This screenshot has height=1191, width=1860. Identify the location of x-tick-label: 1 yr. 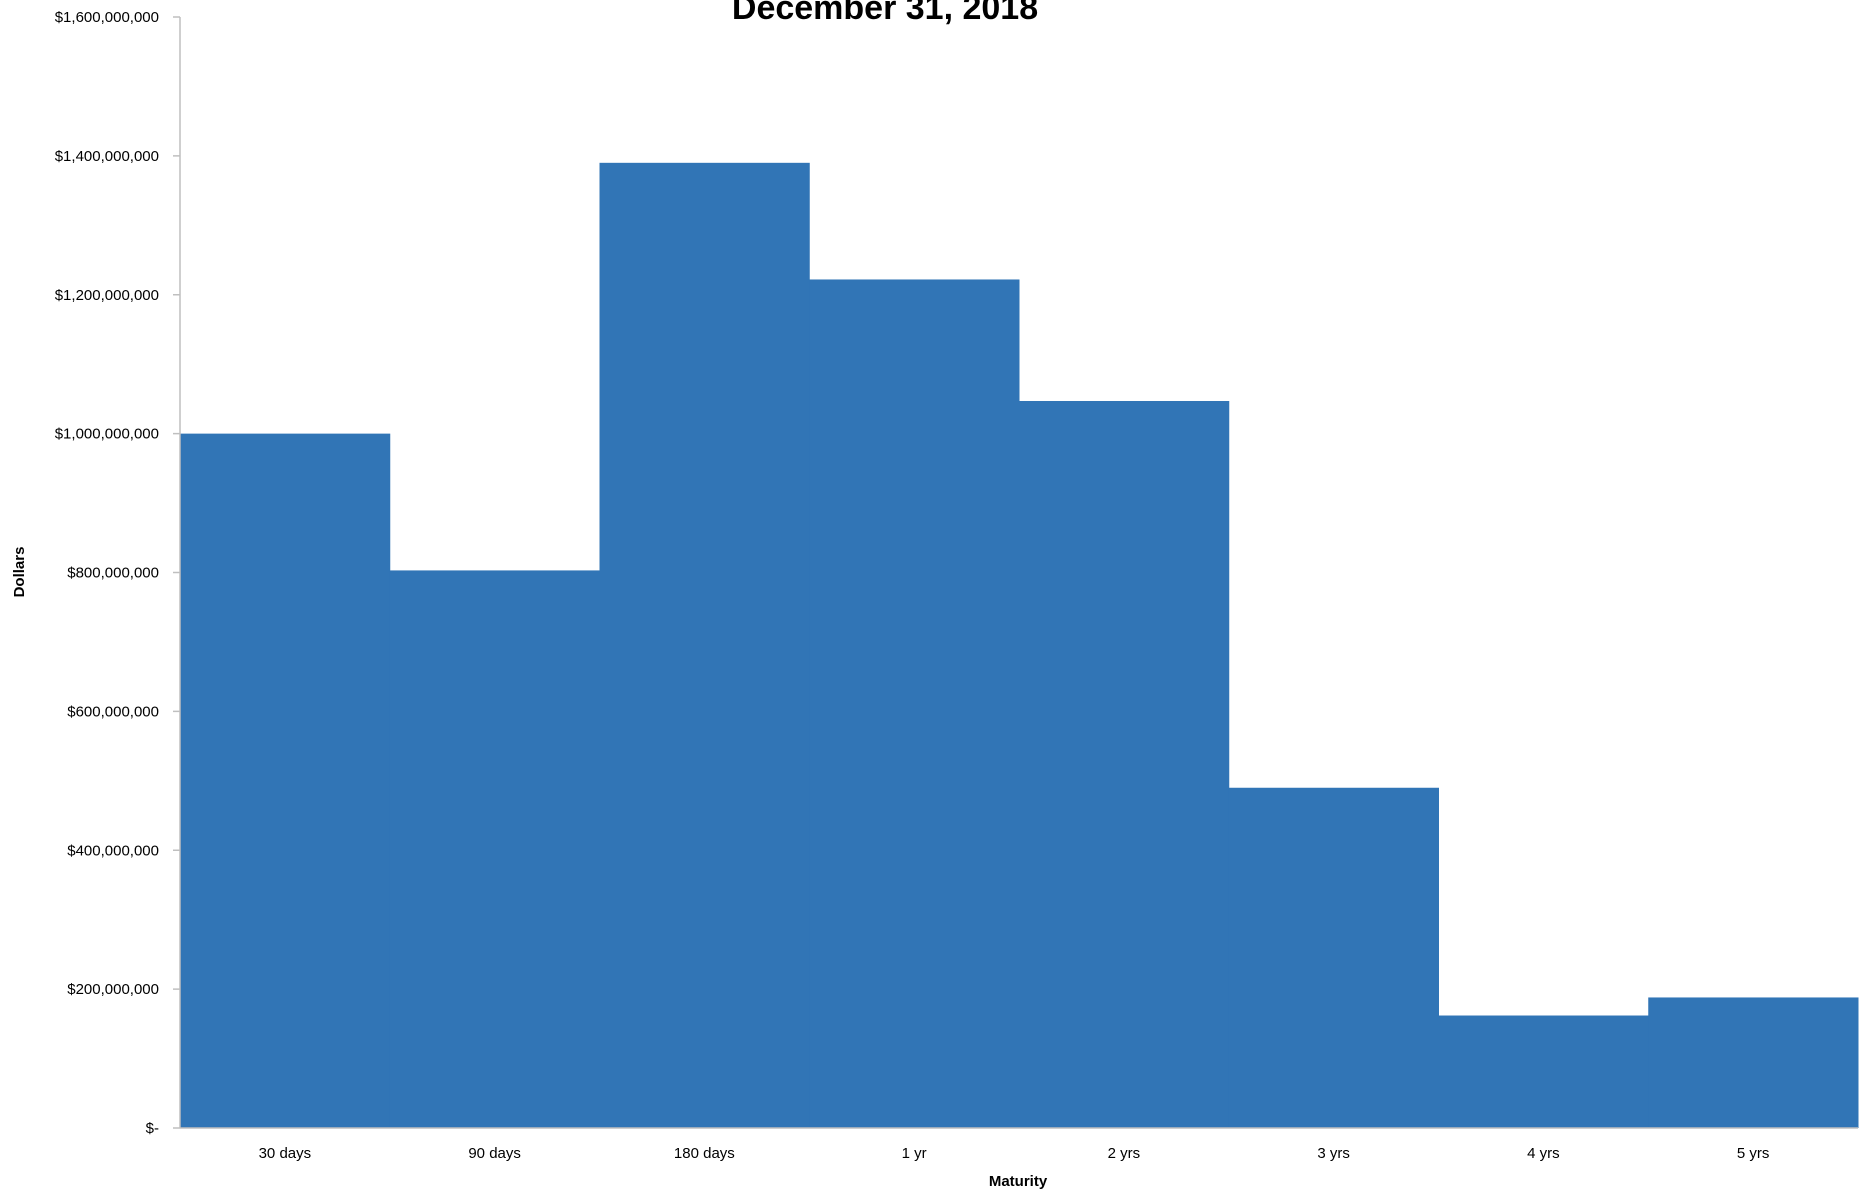
(914, 1153).